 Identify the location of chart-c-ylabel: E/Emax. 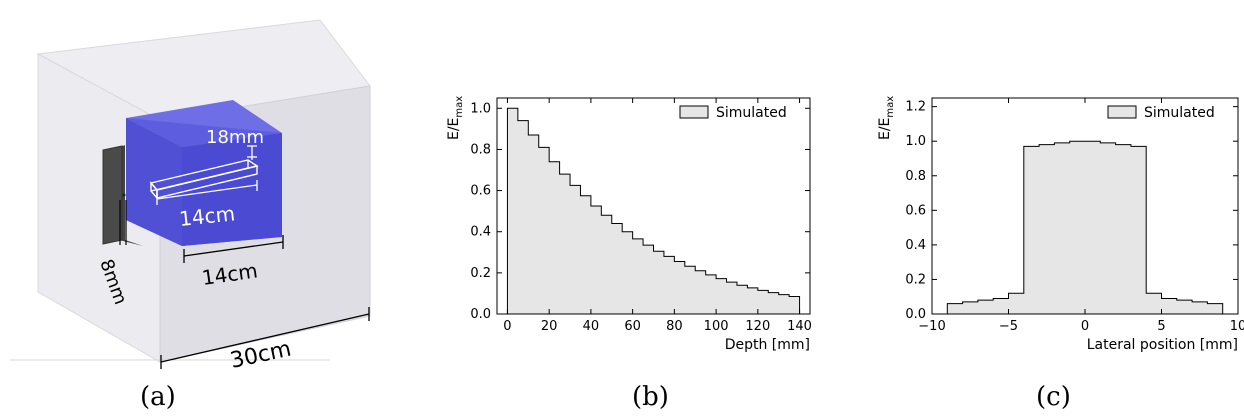
(886, 118).